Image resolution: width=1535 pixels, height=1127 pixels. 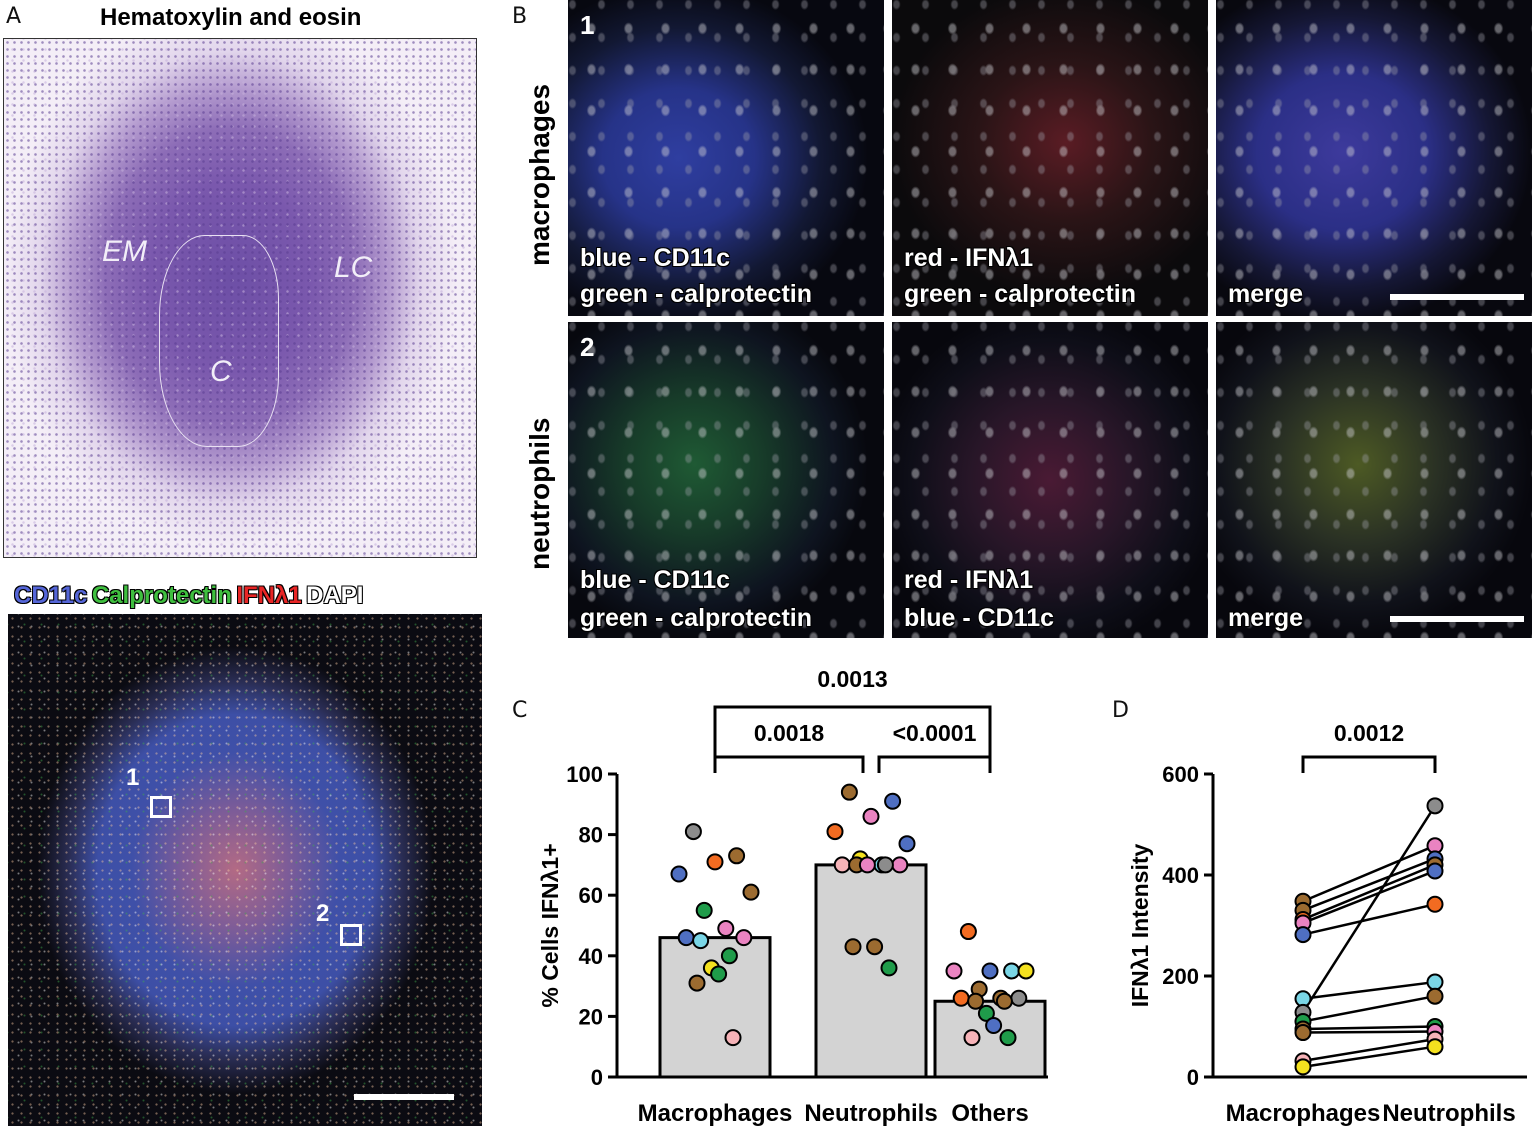 I want to click on he-region-lc: LC, so click(x=353, y=267).